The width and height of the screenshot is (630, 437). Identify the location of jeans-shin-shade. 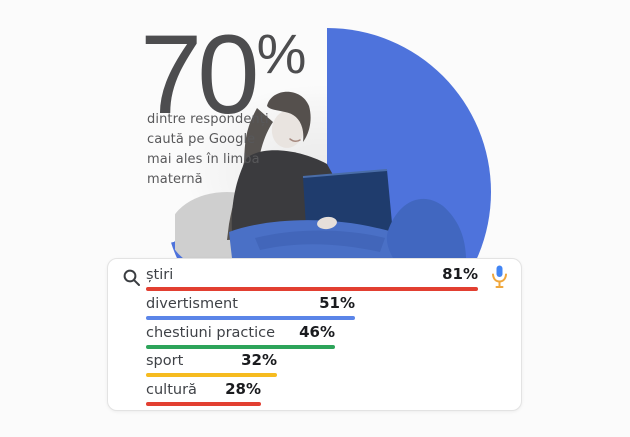
(320, 241).